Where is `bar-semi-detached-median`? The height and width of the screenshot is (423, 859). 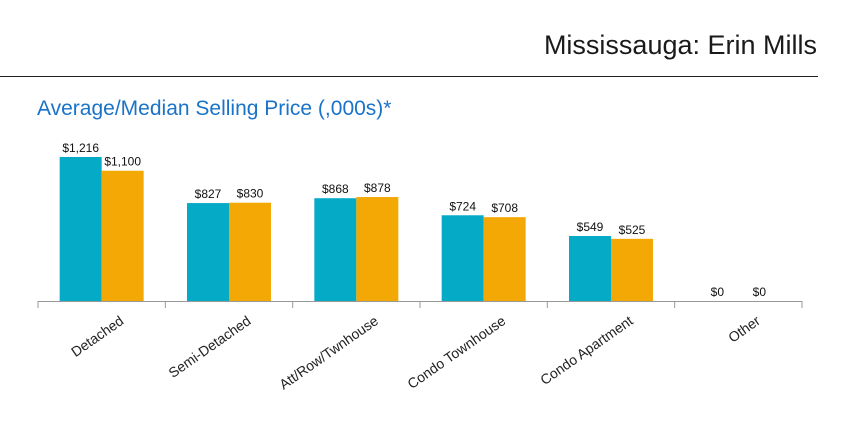 bar-semi-detached-median is located at coordinates (250, 251).